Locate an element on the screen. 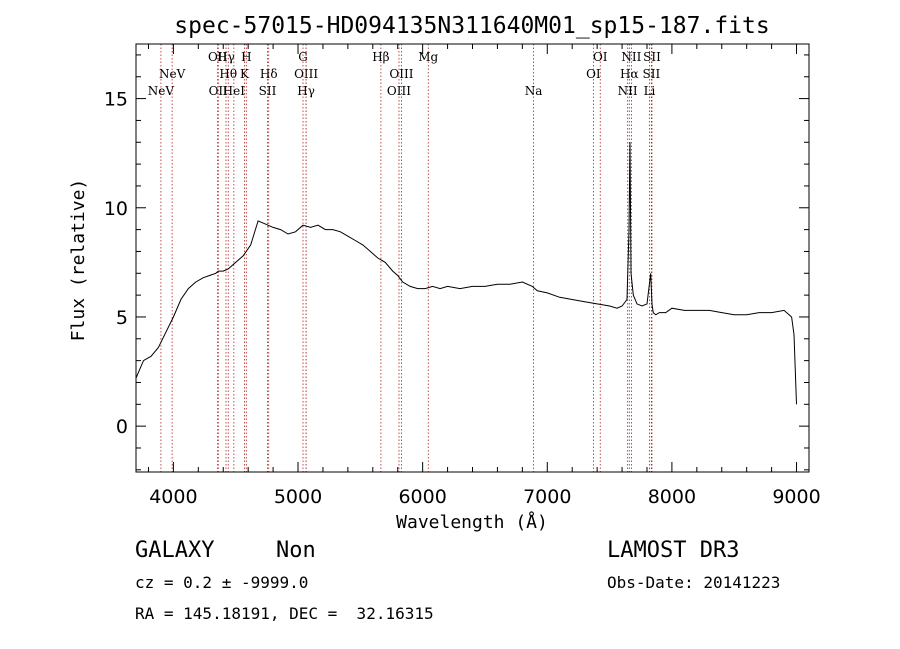 The height and width of the screenshot is (649, 900). line-label: Li is located at coordinates (650, 91).